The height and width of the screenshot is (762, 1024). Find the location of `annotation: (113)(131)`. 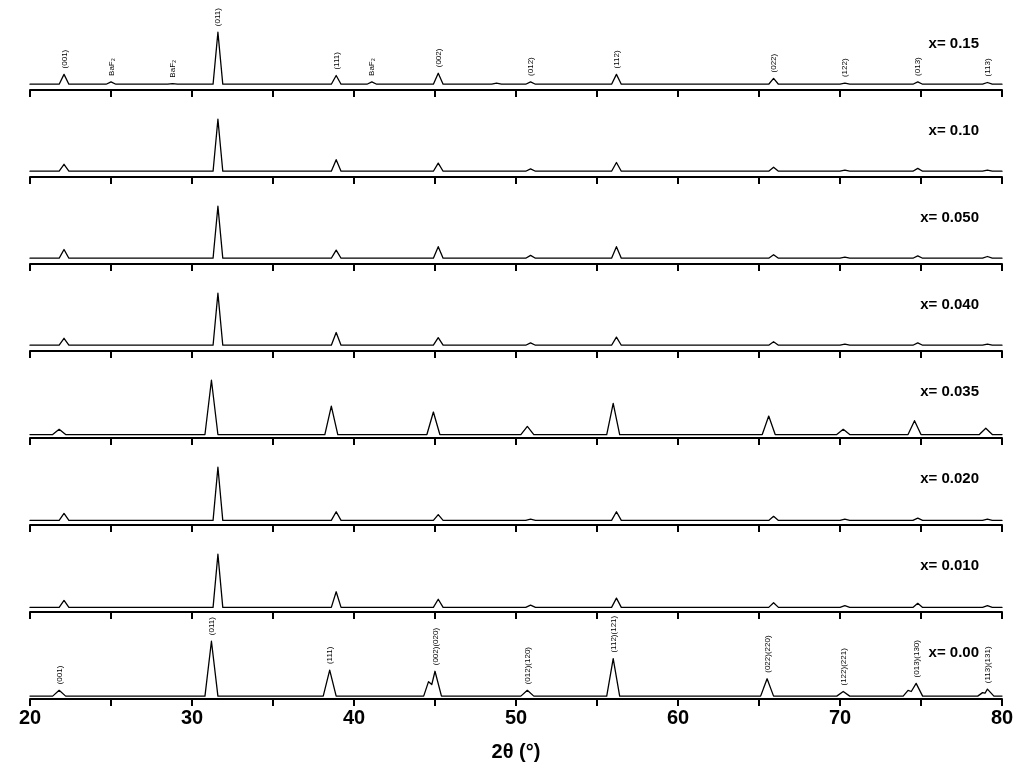

annotation: (113)(131) is located at coordinates (987, 665).